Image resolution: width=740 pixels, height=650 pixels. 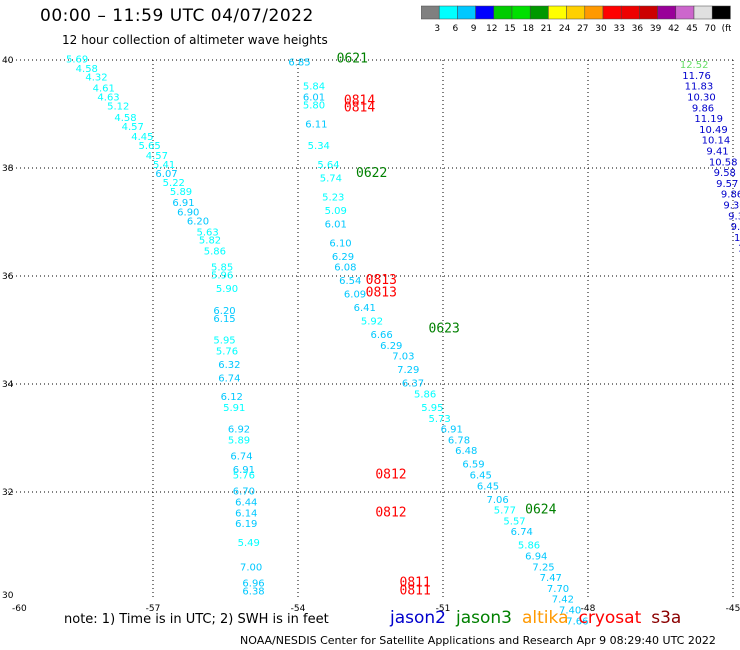 What do you see at coordinates (8, 169) in the screenshot?
I see `y-tick-label: 38` at bounding box center [8, 169].